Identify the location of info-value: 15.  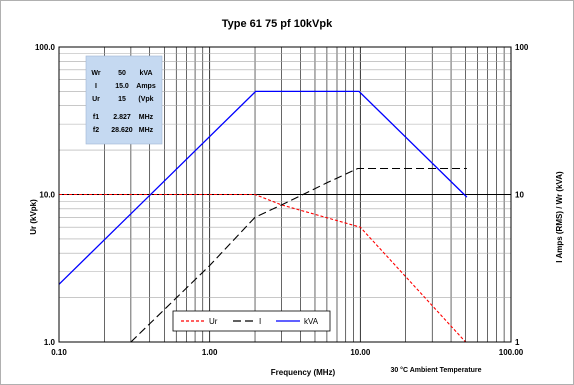
(122, 99).